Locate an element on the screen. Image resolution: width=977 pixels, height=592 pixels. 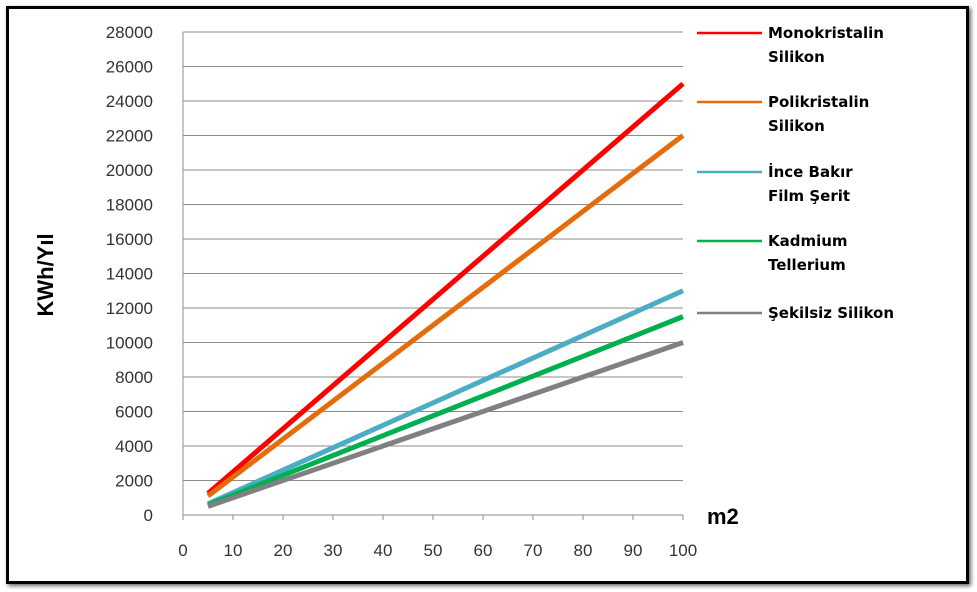
x-tick-label: 90 is located at coordinates (633, 550).